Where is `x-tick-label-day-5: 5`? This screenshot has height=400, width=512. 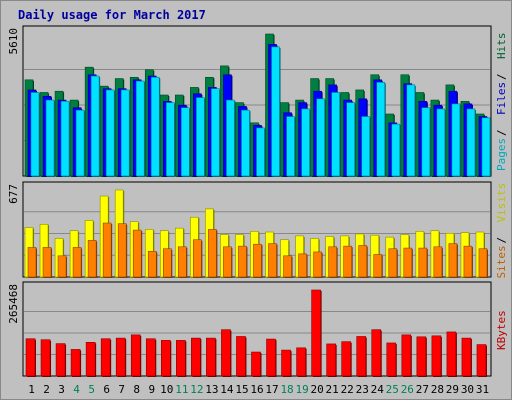 x-tick-label-day-5: 5 is located at coordinates (91, 389).